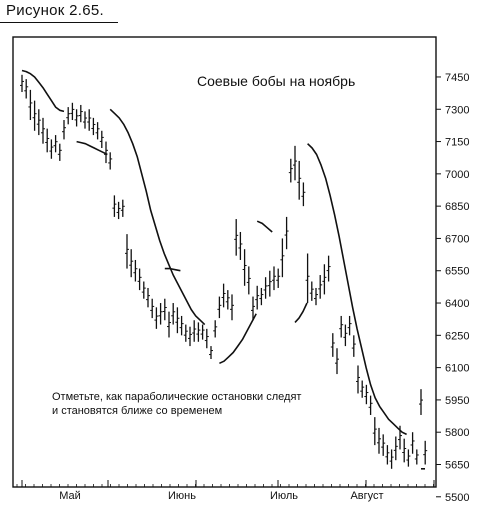 The width and height of the screenshot is (490, 515). What do you see at coordinates (276, 81) in the screenshot?
I see `chart-title: Соевые бобы на ноябрь` at bounding box center [276, 81].